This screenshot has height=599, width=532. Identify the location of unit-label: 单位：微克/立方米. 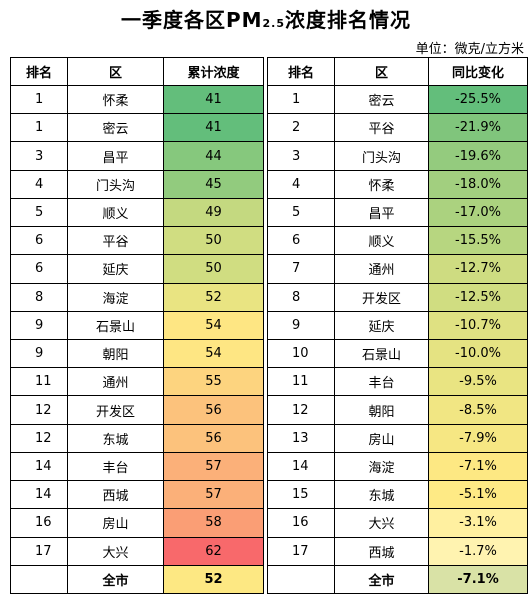
(469, 49).